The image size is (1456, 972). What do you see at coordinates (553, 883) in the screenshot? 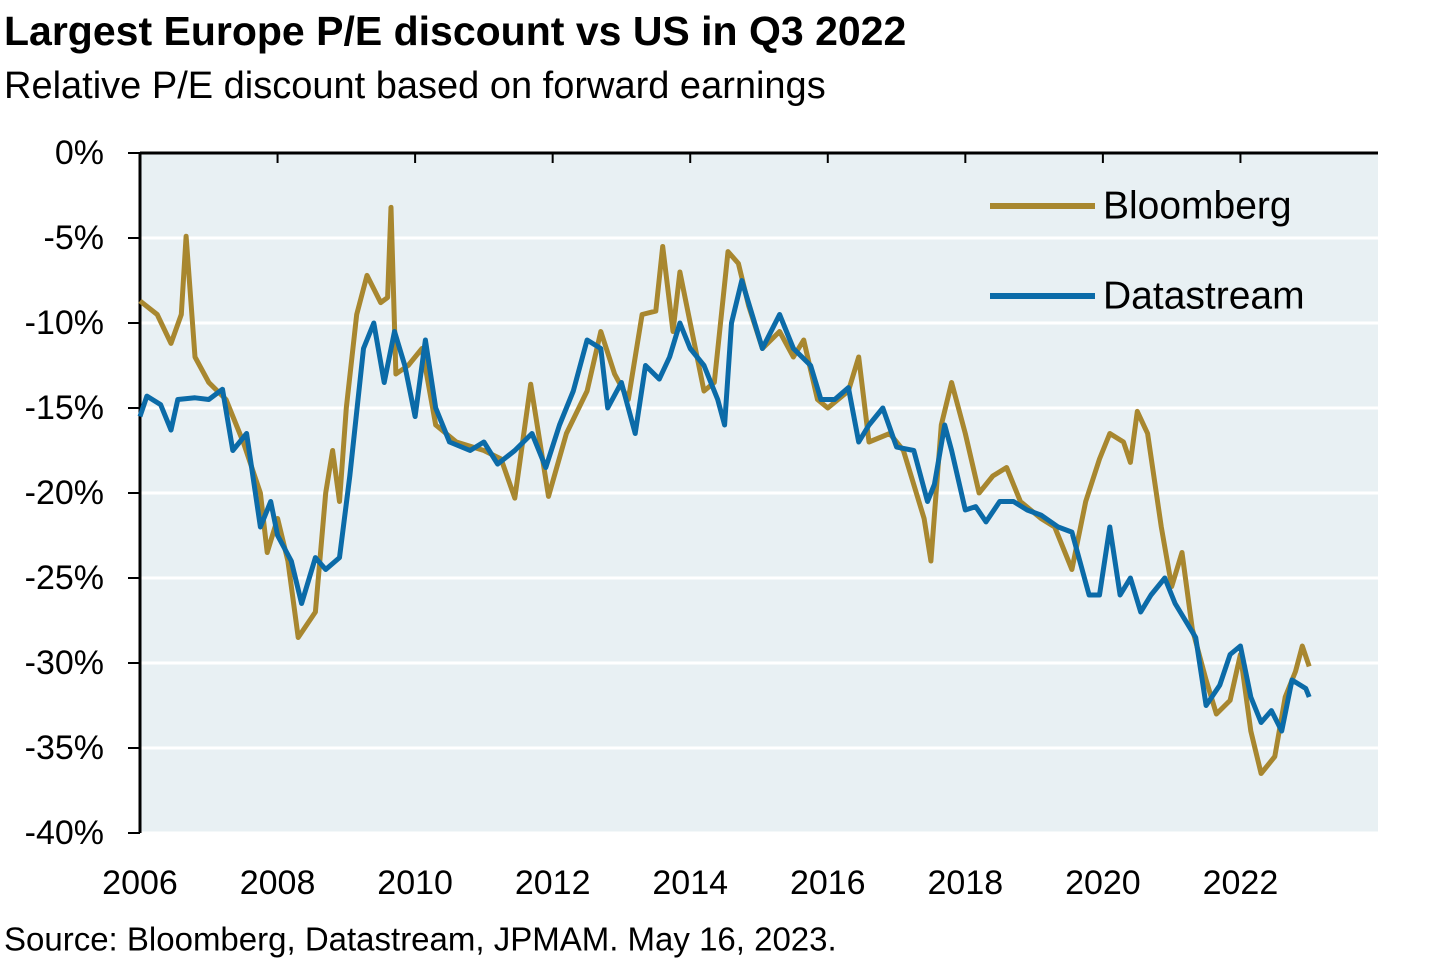
I see `x-tick-label: 2012` at bounding box center [553, 883].